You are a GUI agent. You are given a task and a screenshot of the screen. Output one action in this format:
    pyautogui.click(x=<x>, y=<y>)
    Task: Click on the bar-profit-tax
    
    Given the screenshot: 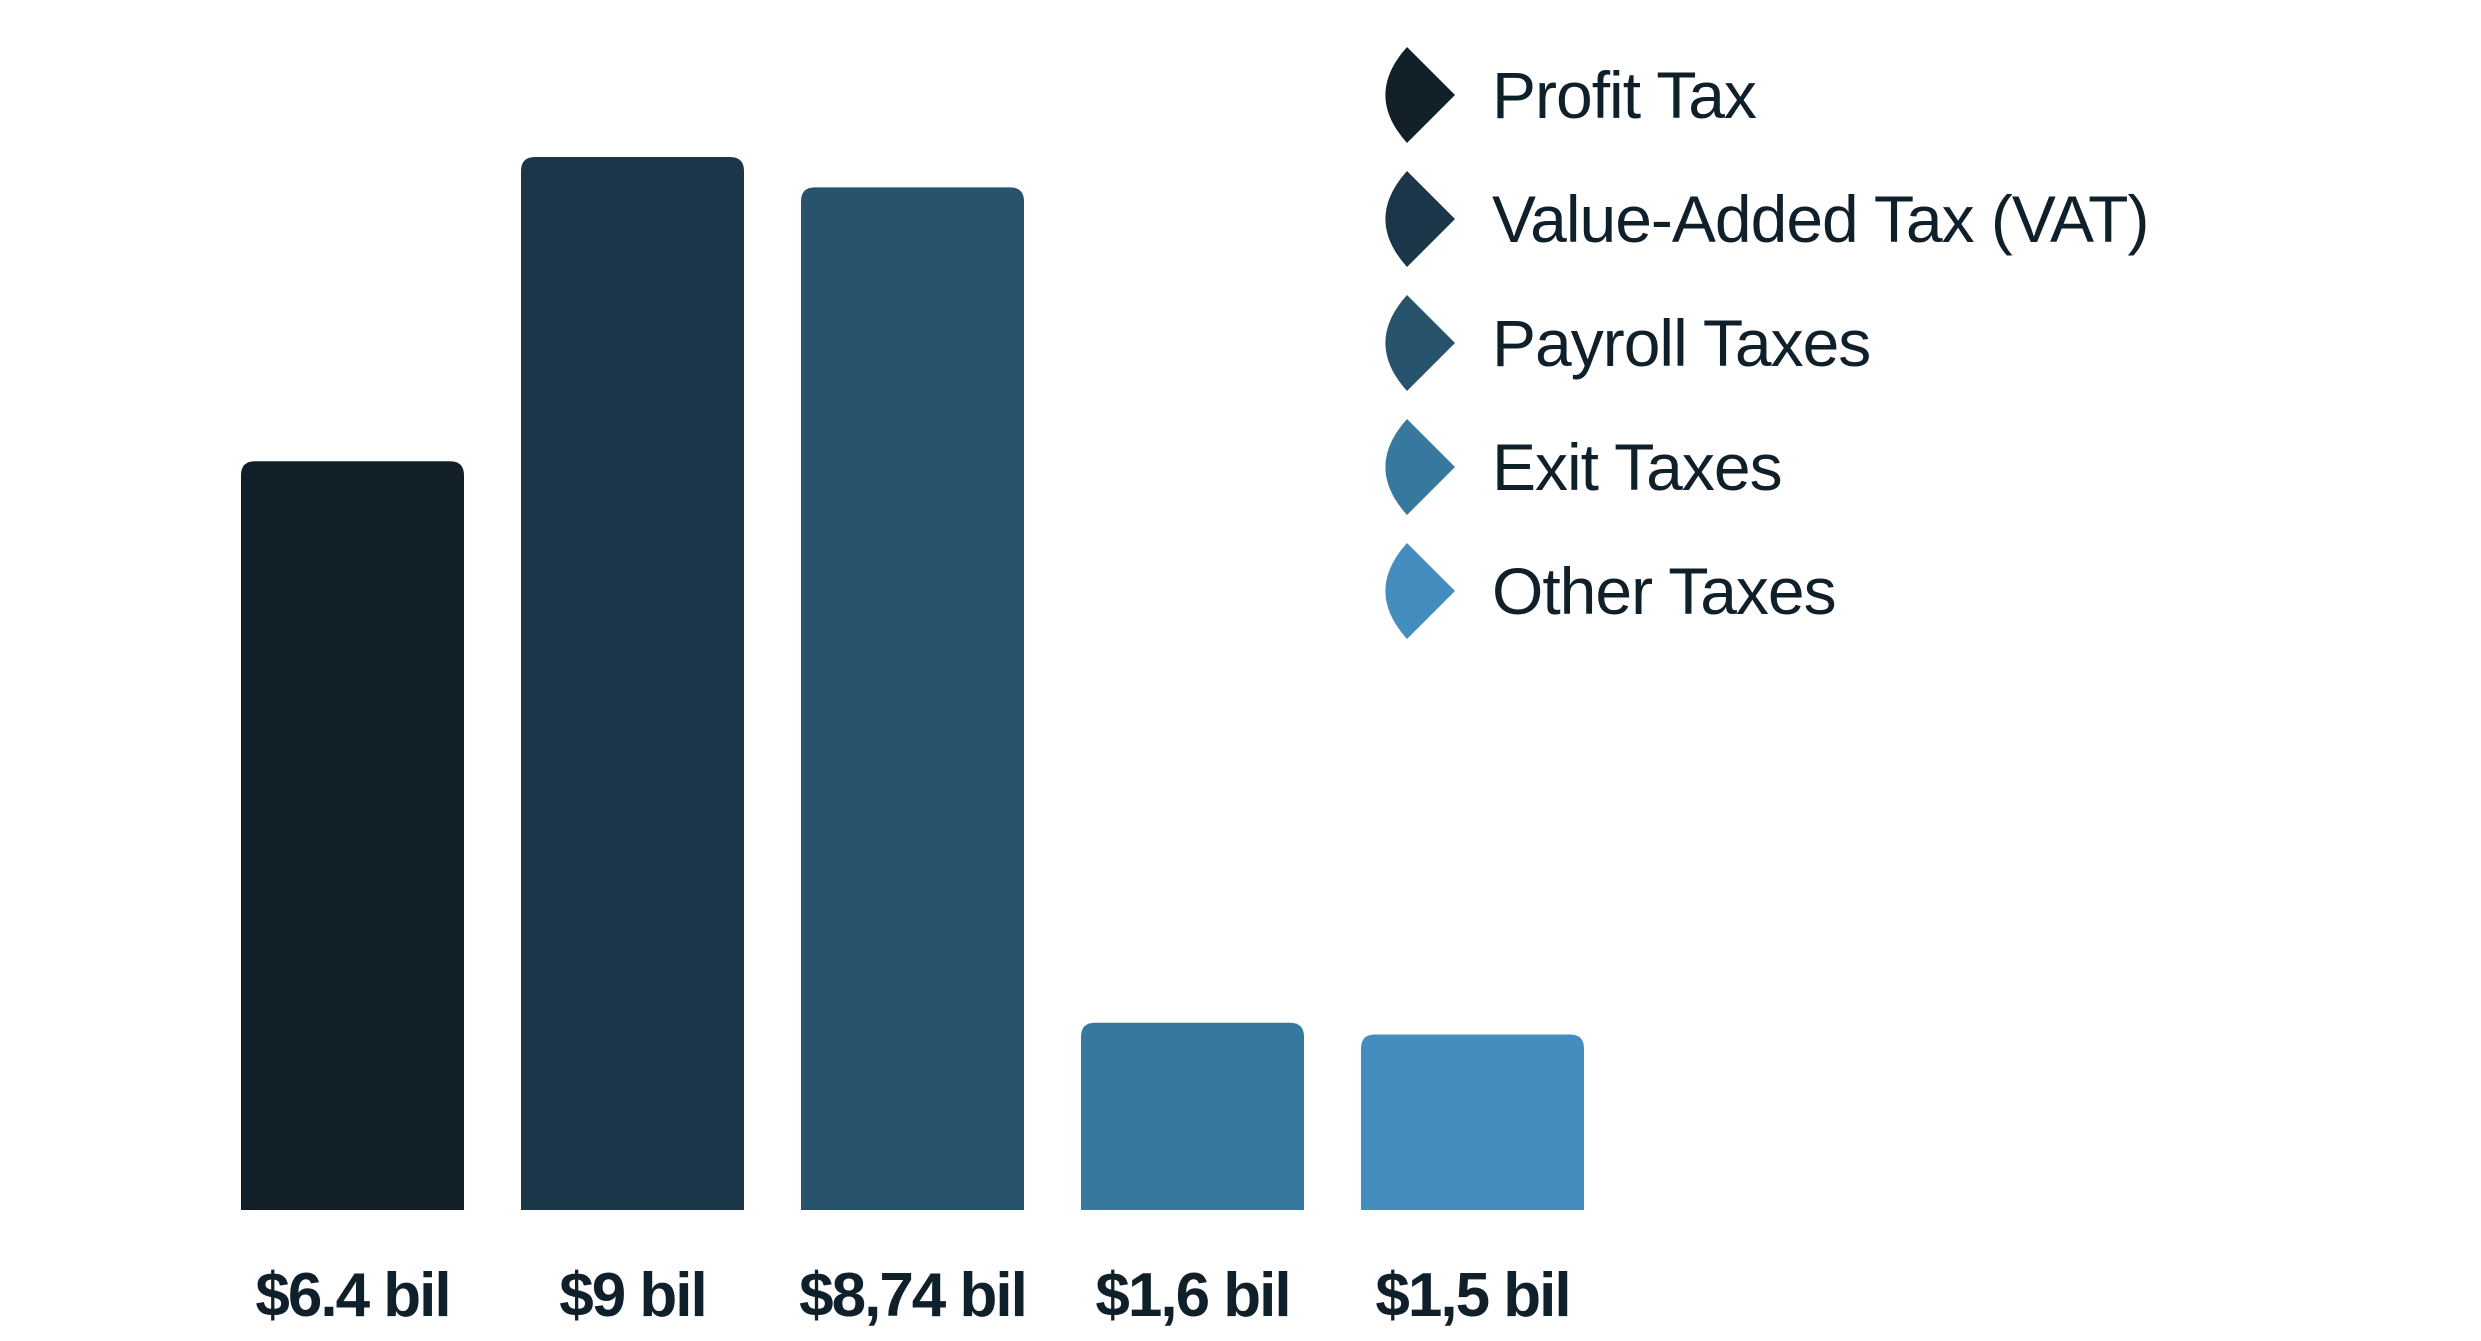 What is the action you would take?
    pyautogui.click(x=352, y=835)
    